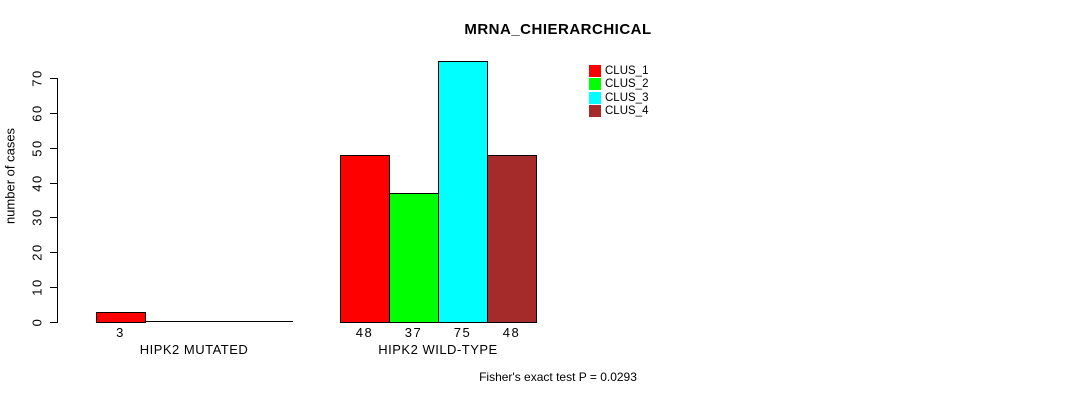 This screenshot has height=400, width=1090. I want to click on y-axis-tick-label: 40, so click(37, 182).